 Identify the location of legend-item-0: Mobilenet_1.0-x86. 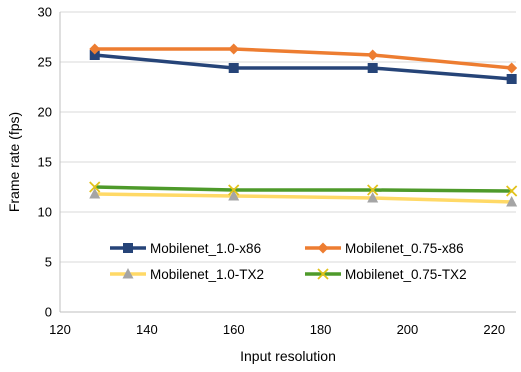
(185, 248).